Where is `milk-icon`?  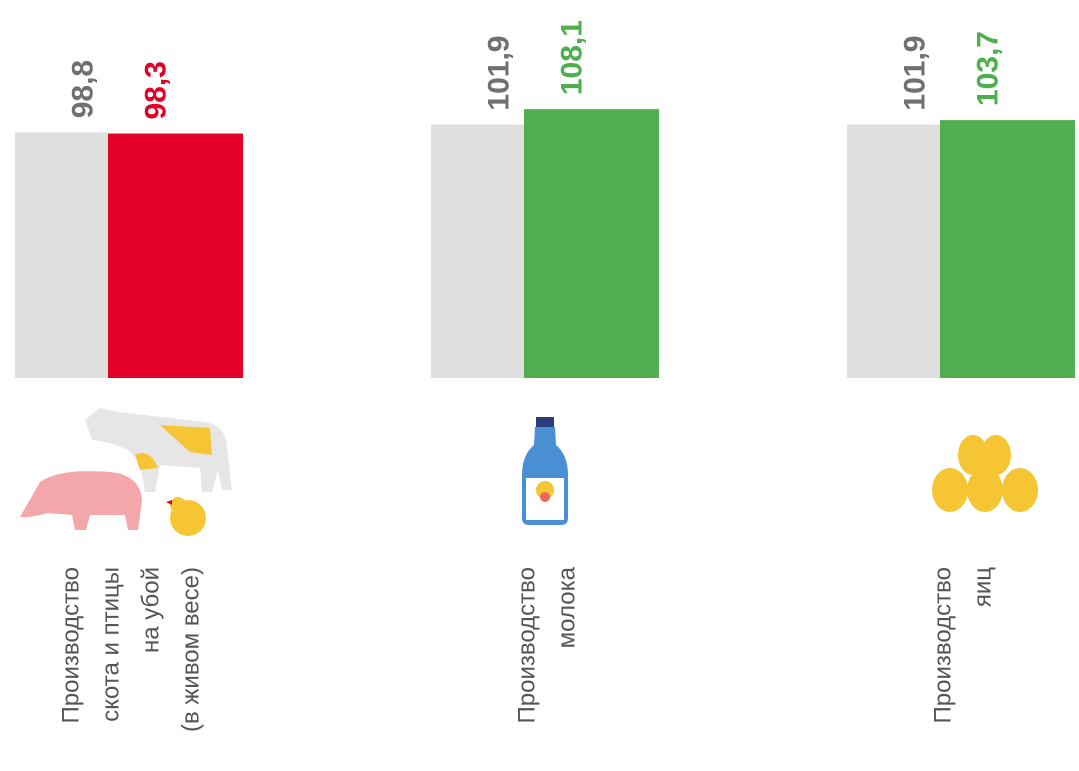
milk-icon is located at coordinates (545, 471).